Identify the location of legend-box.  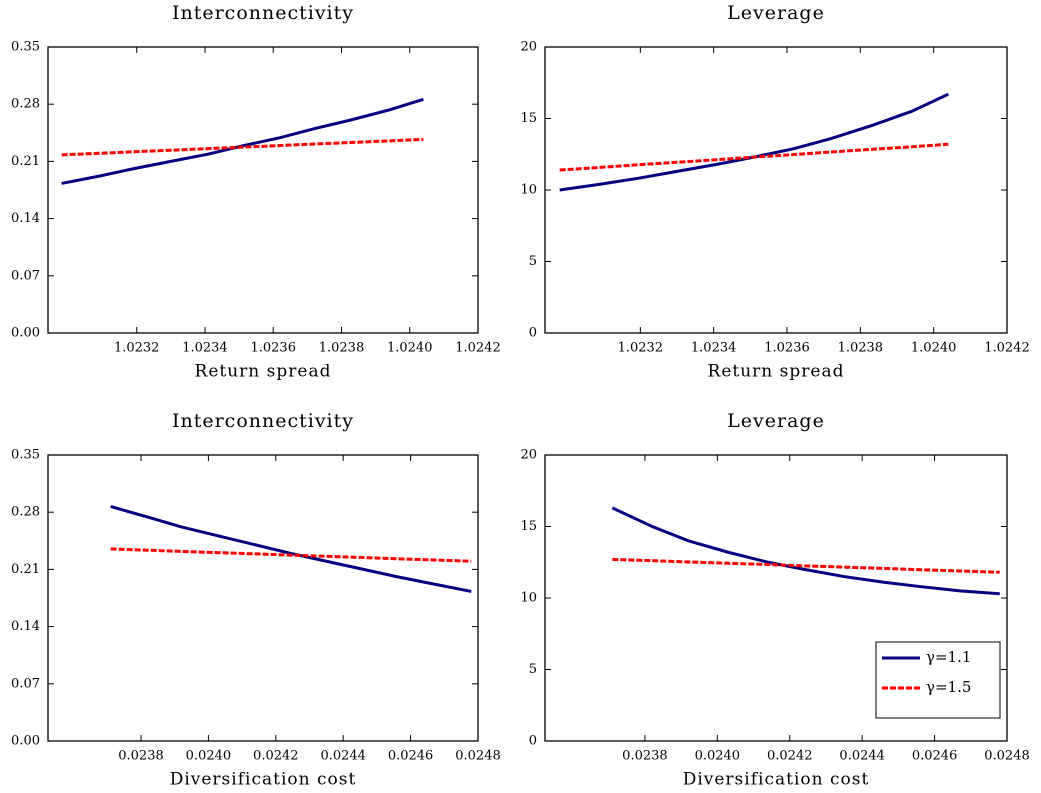
(938, 680).